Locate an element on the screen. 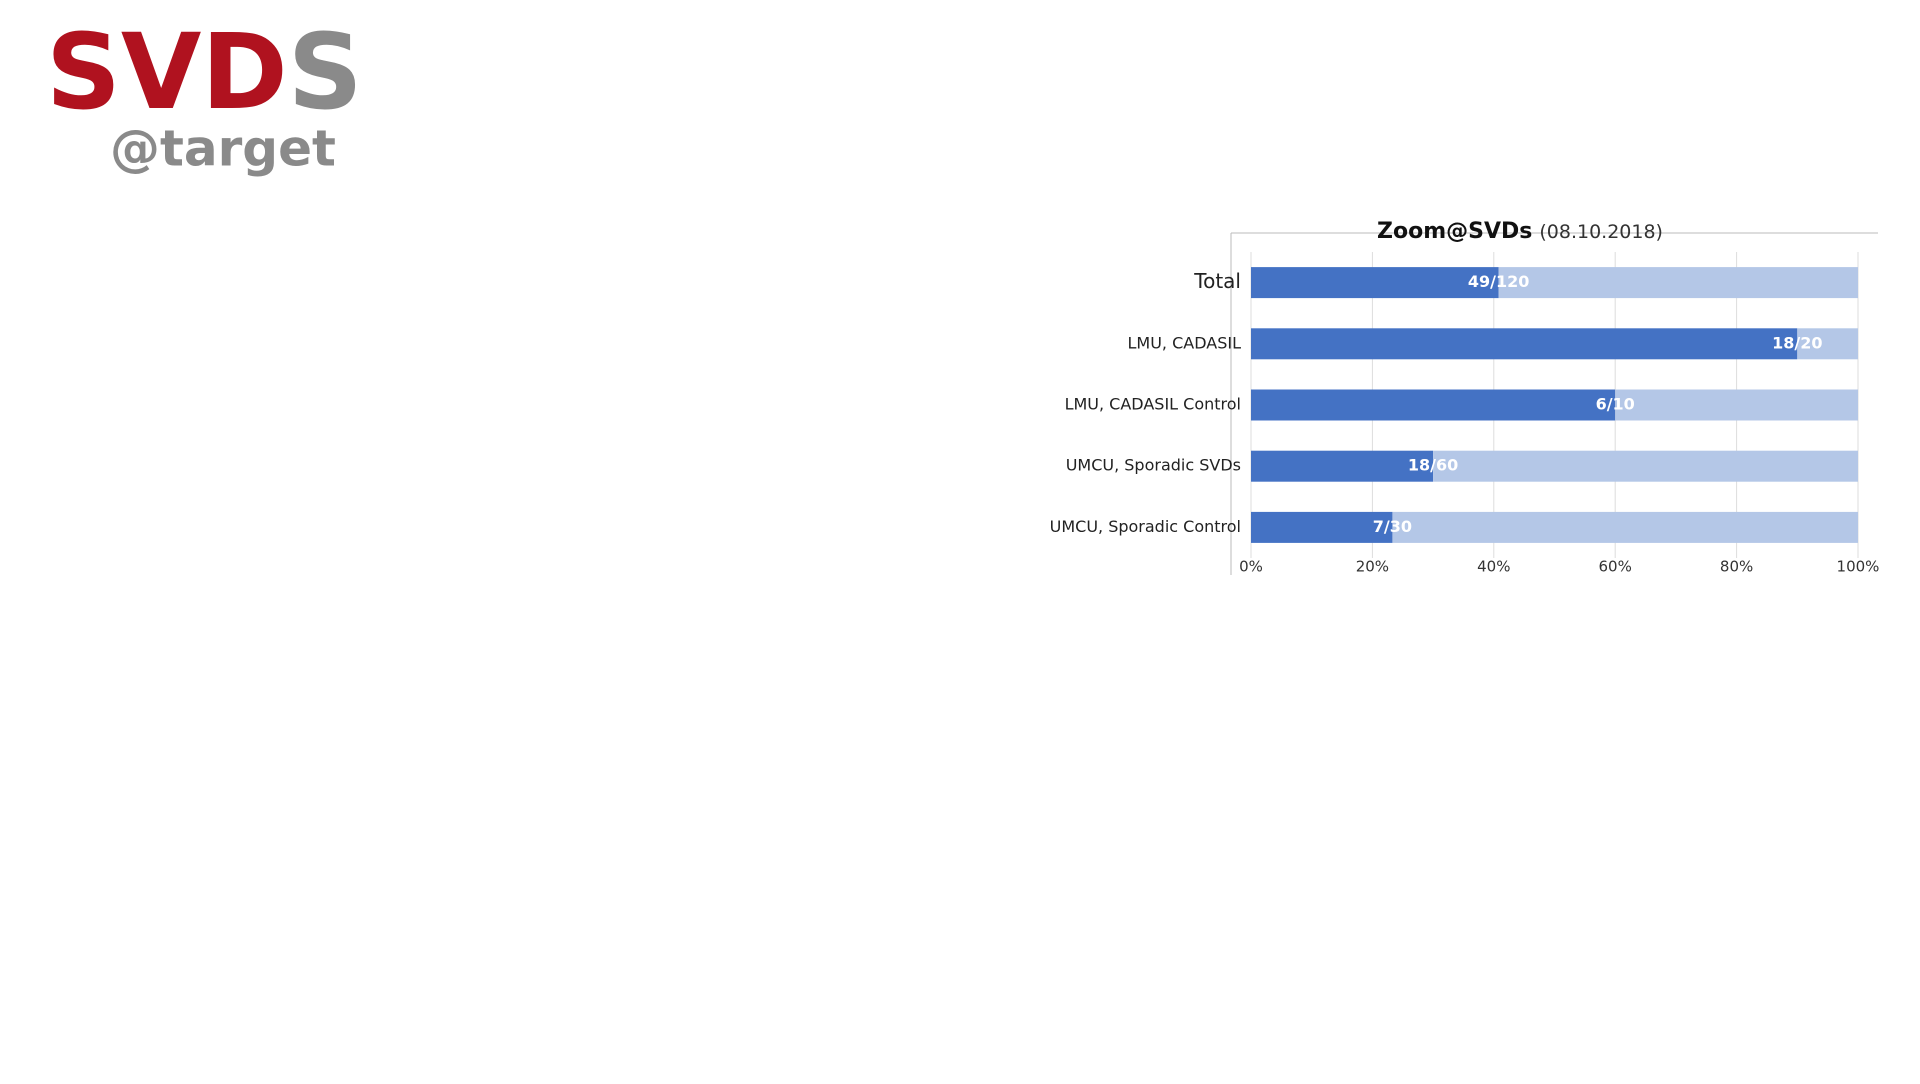 This screenshot has width=1920, height=1084. x-tick-label: 0% is located at coordinates (1251, 567).